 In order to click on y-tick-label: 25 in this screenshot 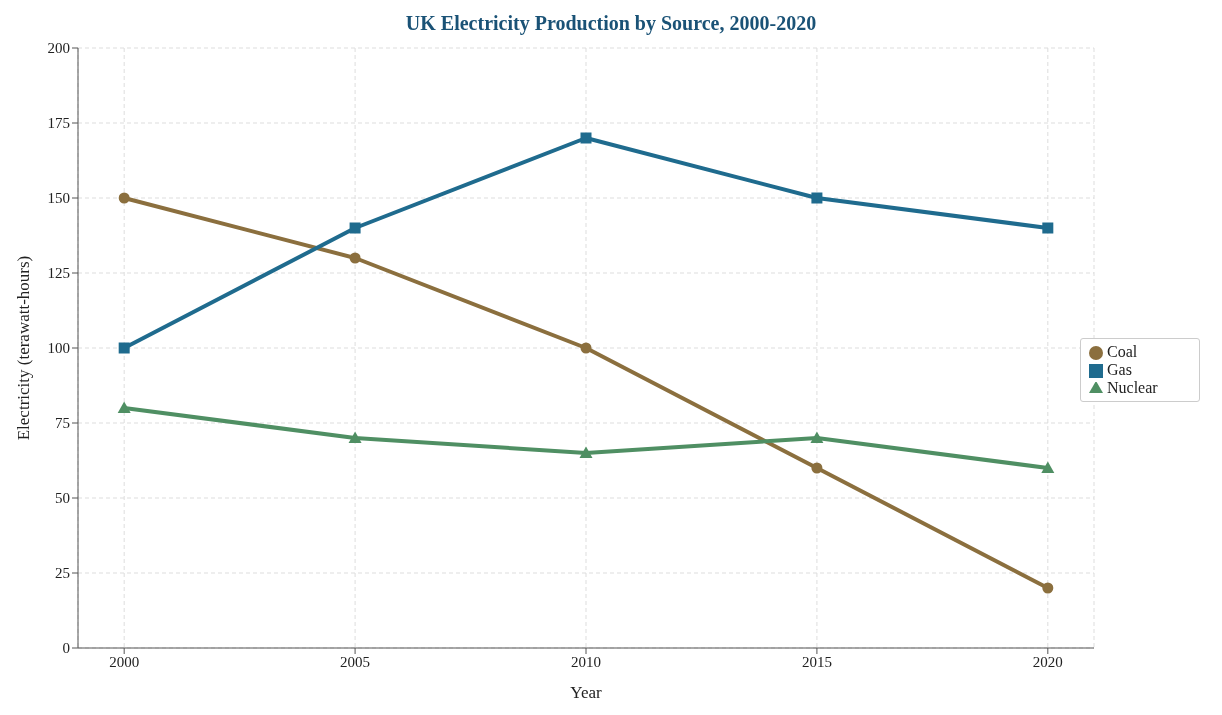, I will do `click(62, 573)`.